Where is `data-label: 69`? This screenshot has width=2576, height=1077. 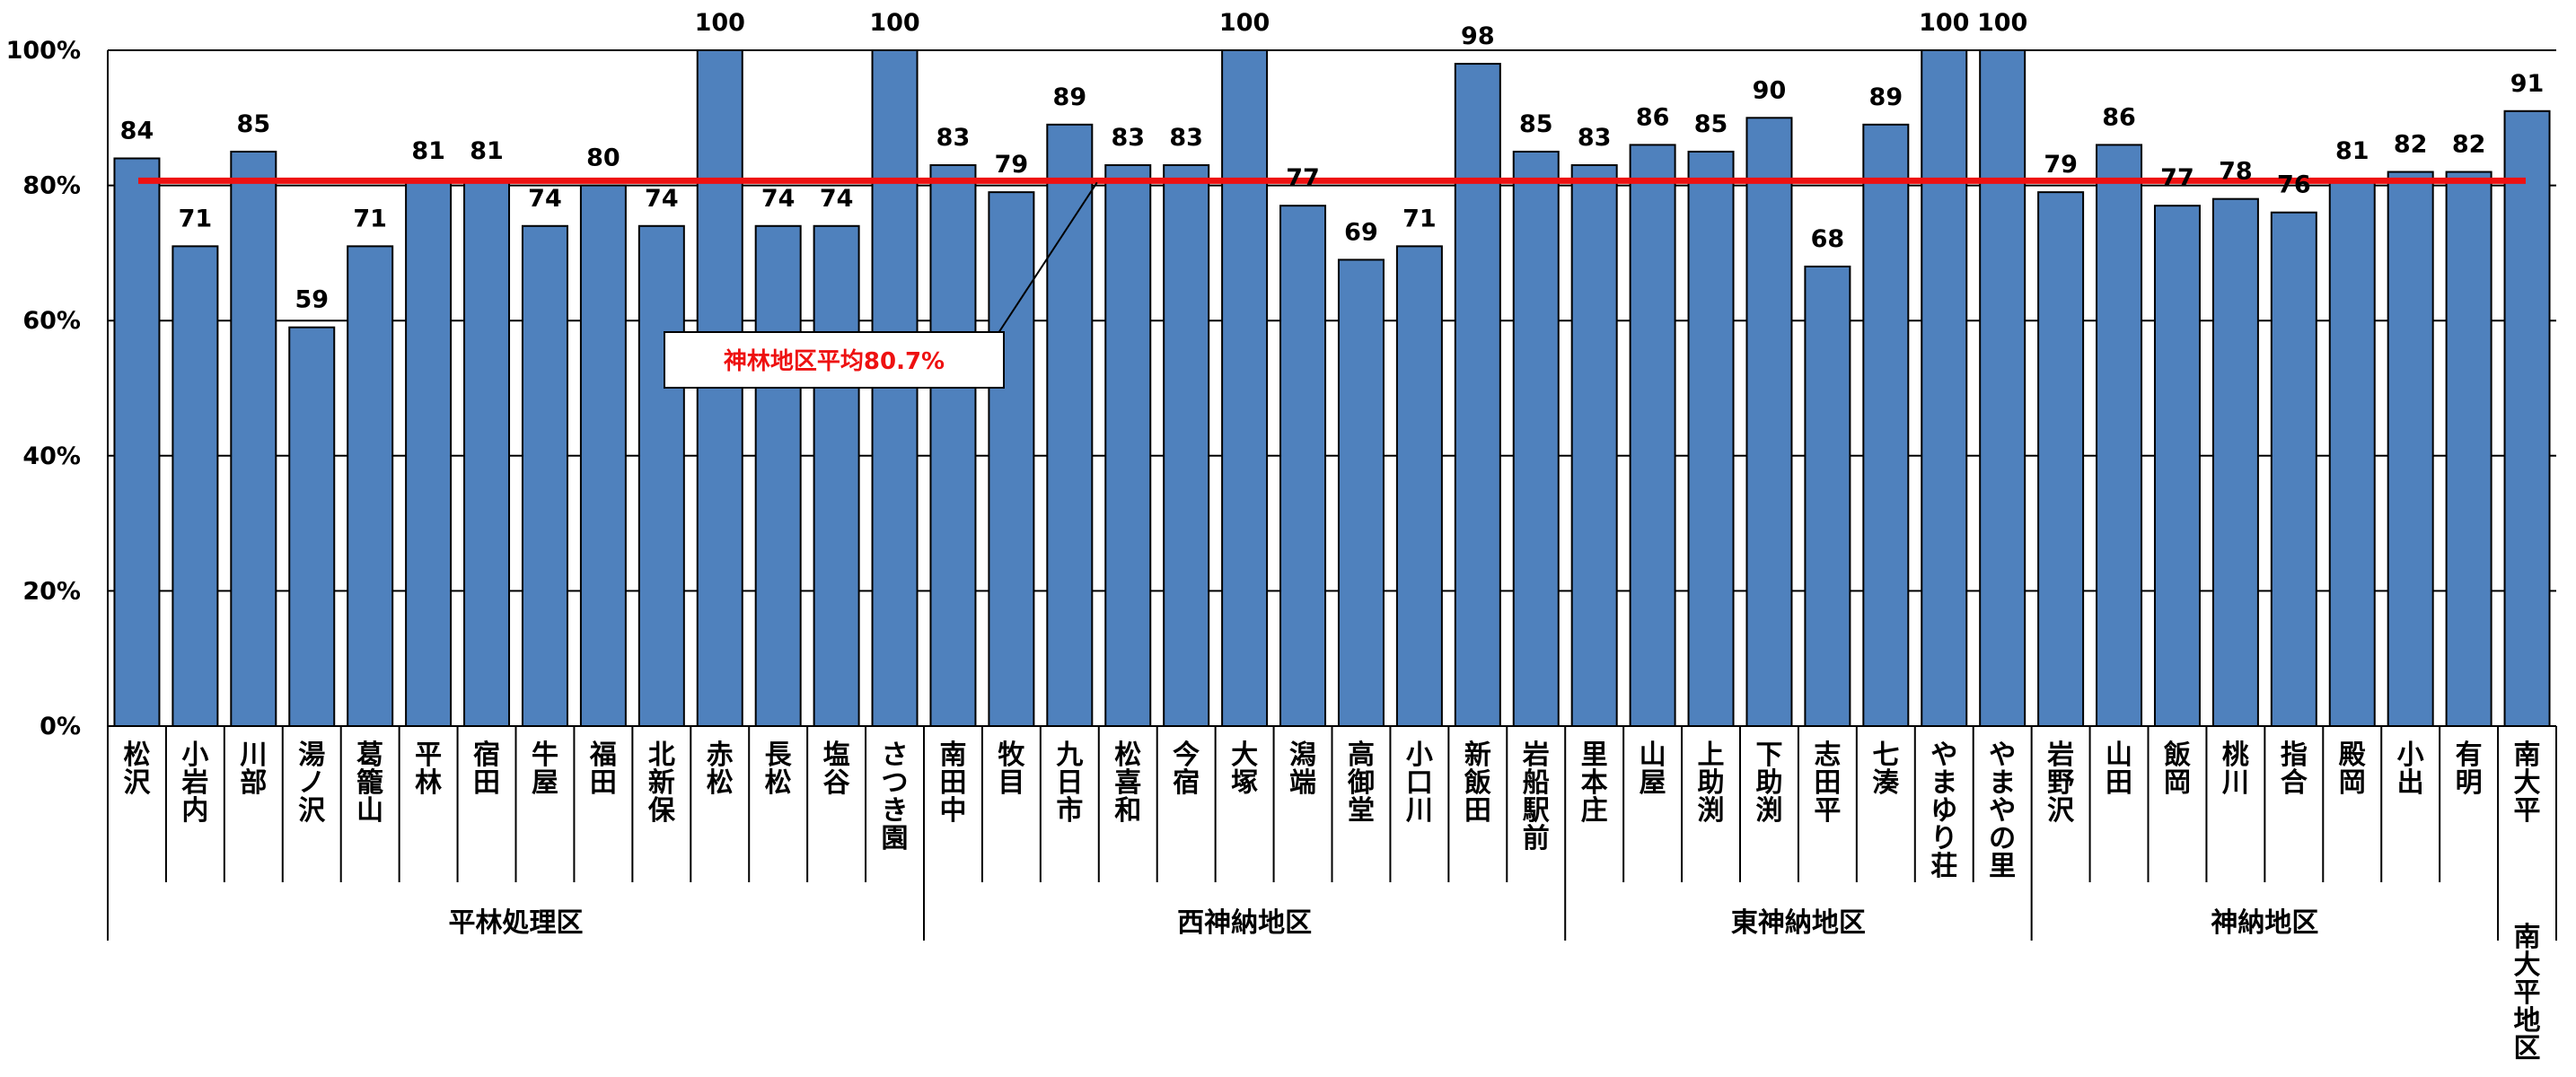
data-label: 69 is located at coordinates (1361, 232).